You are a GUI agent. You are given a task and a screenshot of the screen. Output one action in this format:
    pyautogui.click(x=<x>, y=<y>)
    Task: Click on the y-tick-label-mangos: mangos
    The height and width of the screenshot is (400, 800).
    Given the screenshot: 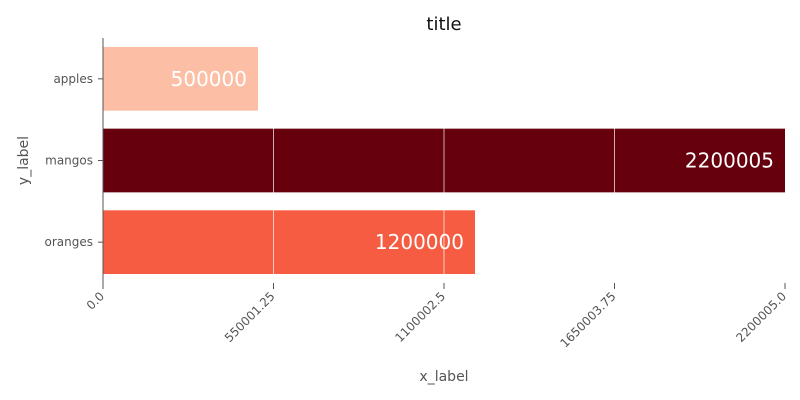 What is the action you would take?
    pyautogui.click(x=69, y=161)
    